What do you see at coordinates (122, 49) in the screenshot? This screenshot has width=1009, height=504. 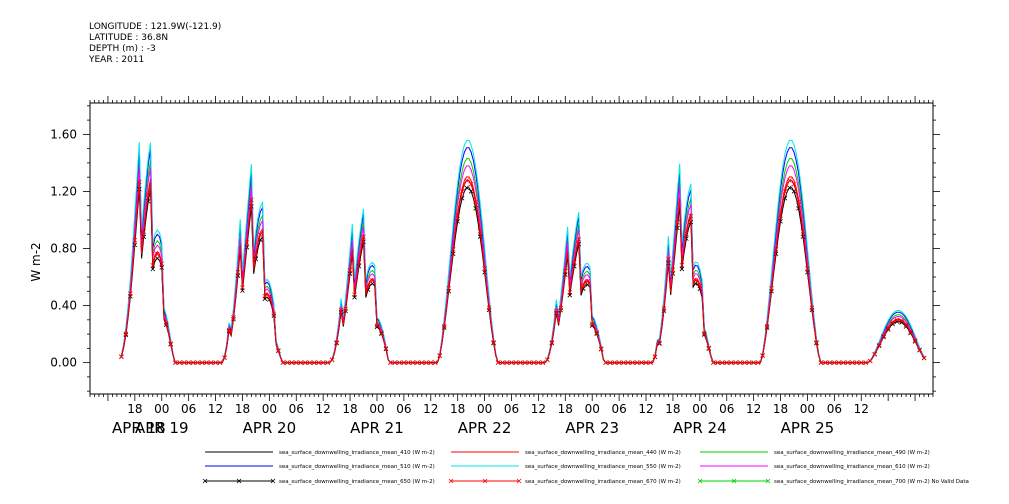 I see `depth-label: DEPTH (m) : -3` at bounding box center [122, 49].